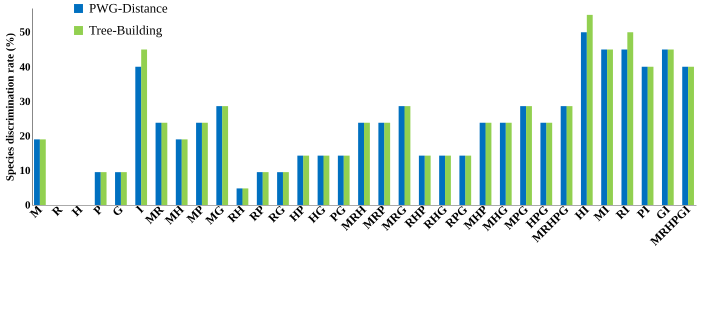  What do you see at coordinates (236, 214) in the screenshot?
I see `x-tick-label: RH` at bounding box center [236, 214].